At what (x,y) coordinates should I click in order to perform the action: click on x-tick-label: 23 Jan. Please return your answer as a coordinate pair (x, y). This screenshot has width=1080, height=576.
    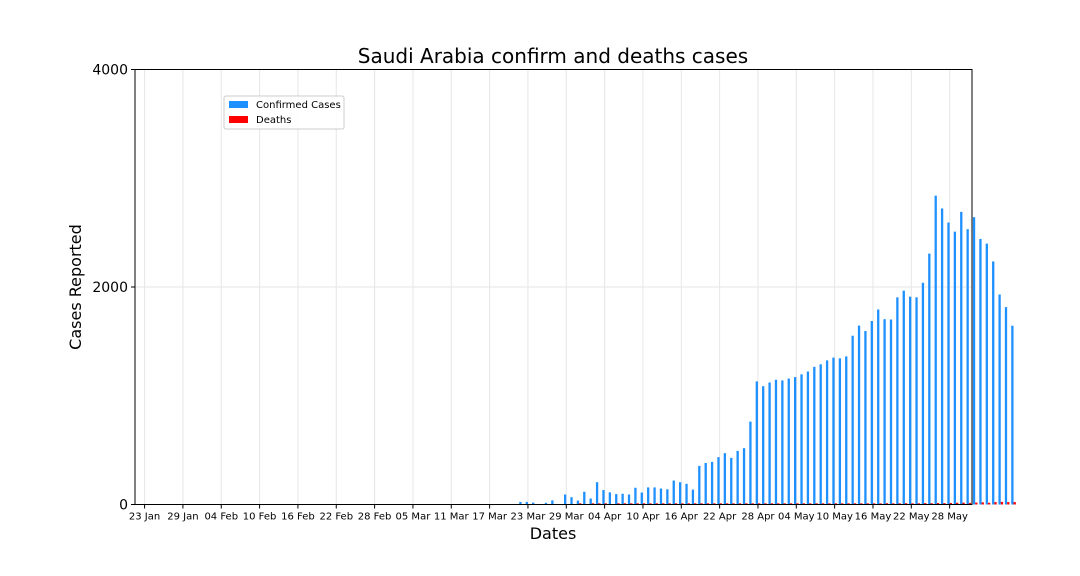
    Looking at the image, I should click on (144, 517).